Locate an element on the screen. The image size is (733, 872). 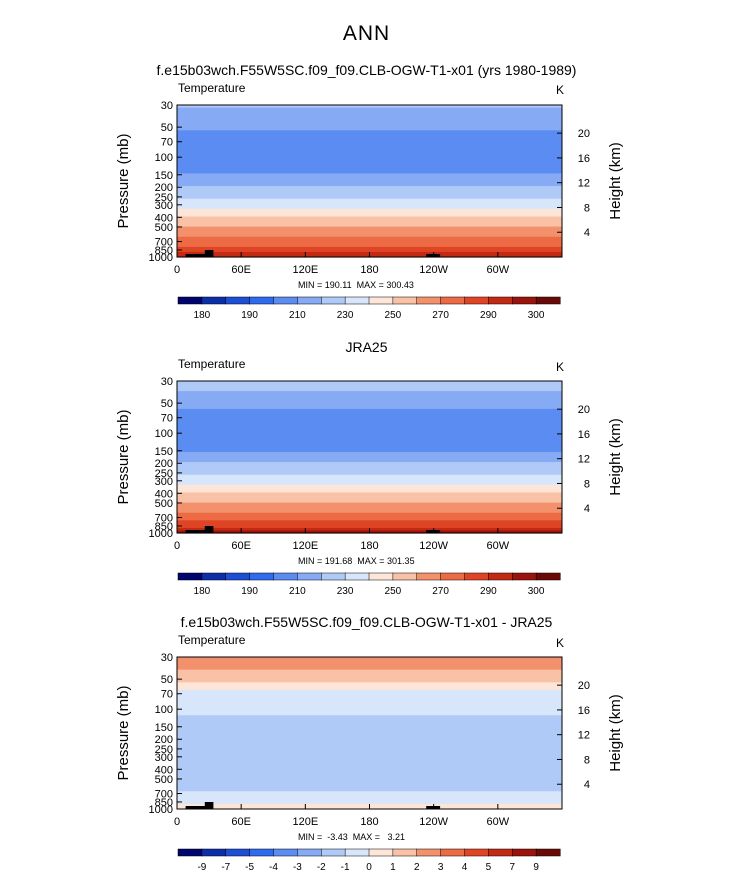
pressure-tick-label: 50 is located at coordinates (167, 680).